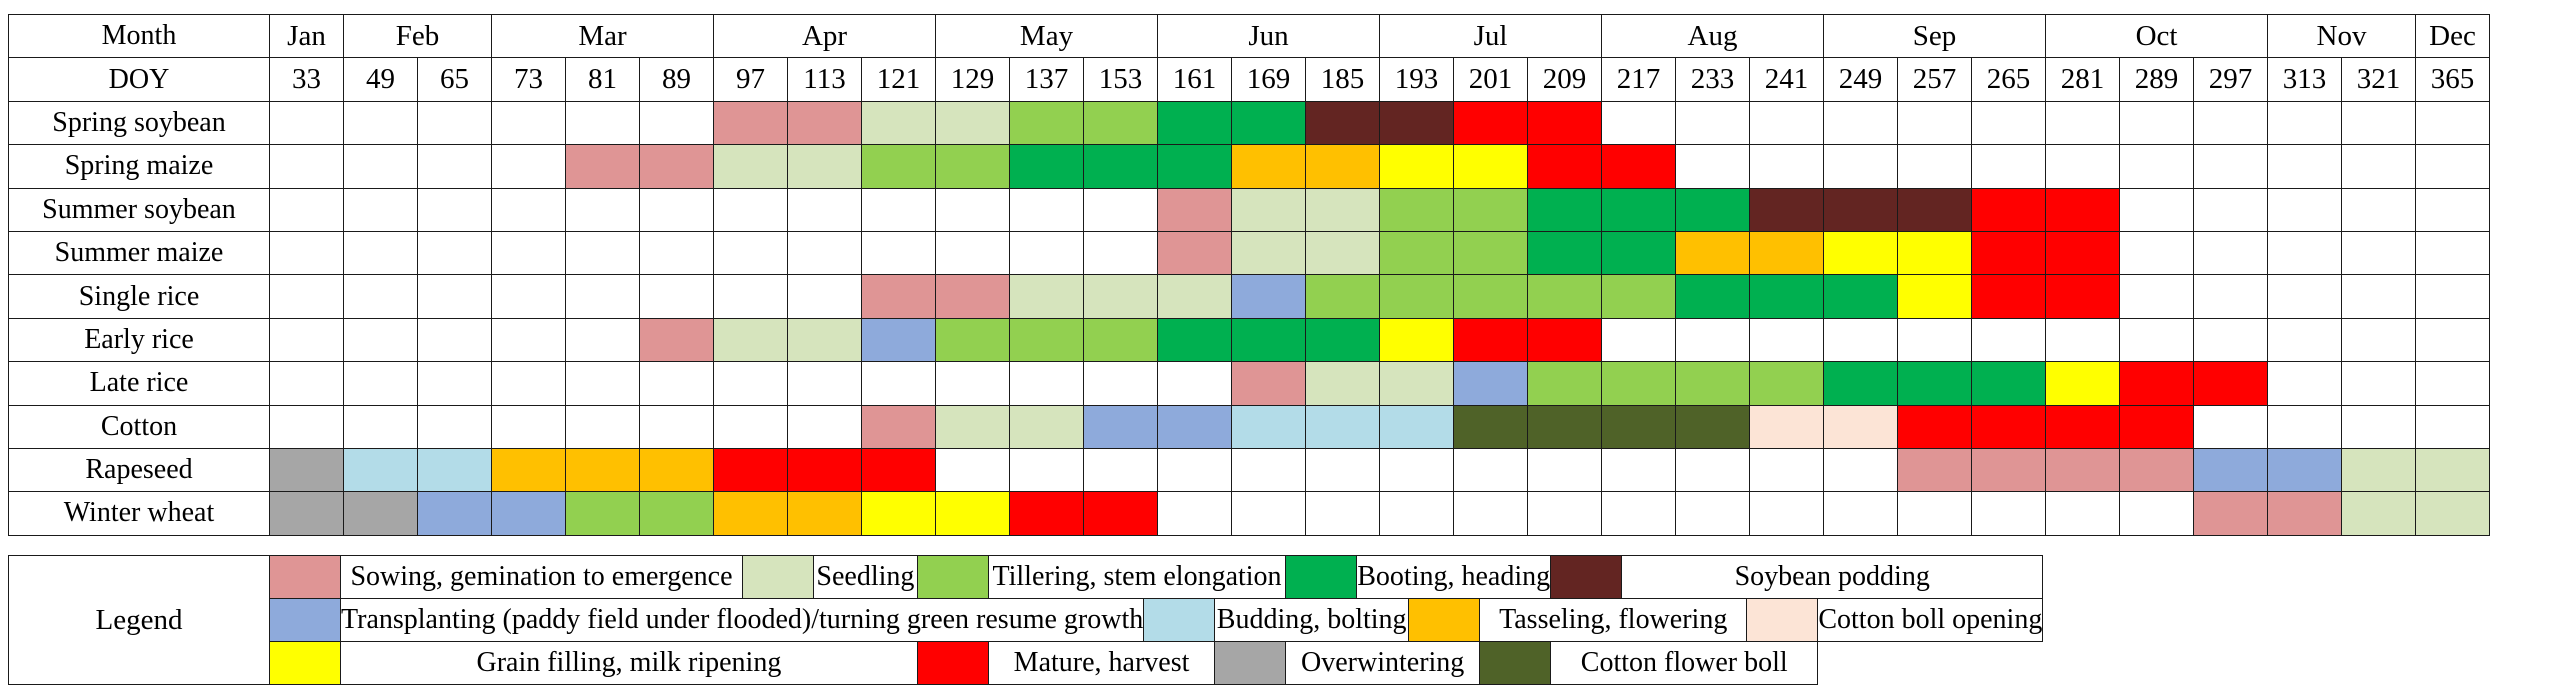 The width and height of the screenshot is (2560, 700). Describe the element at coordinates (972, 79) in the screenshot. I see `doy-value: 129` at that location.